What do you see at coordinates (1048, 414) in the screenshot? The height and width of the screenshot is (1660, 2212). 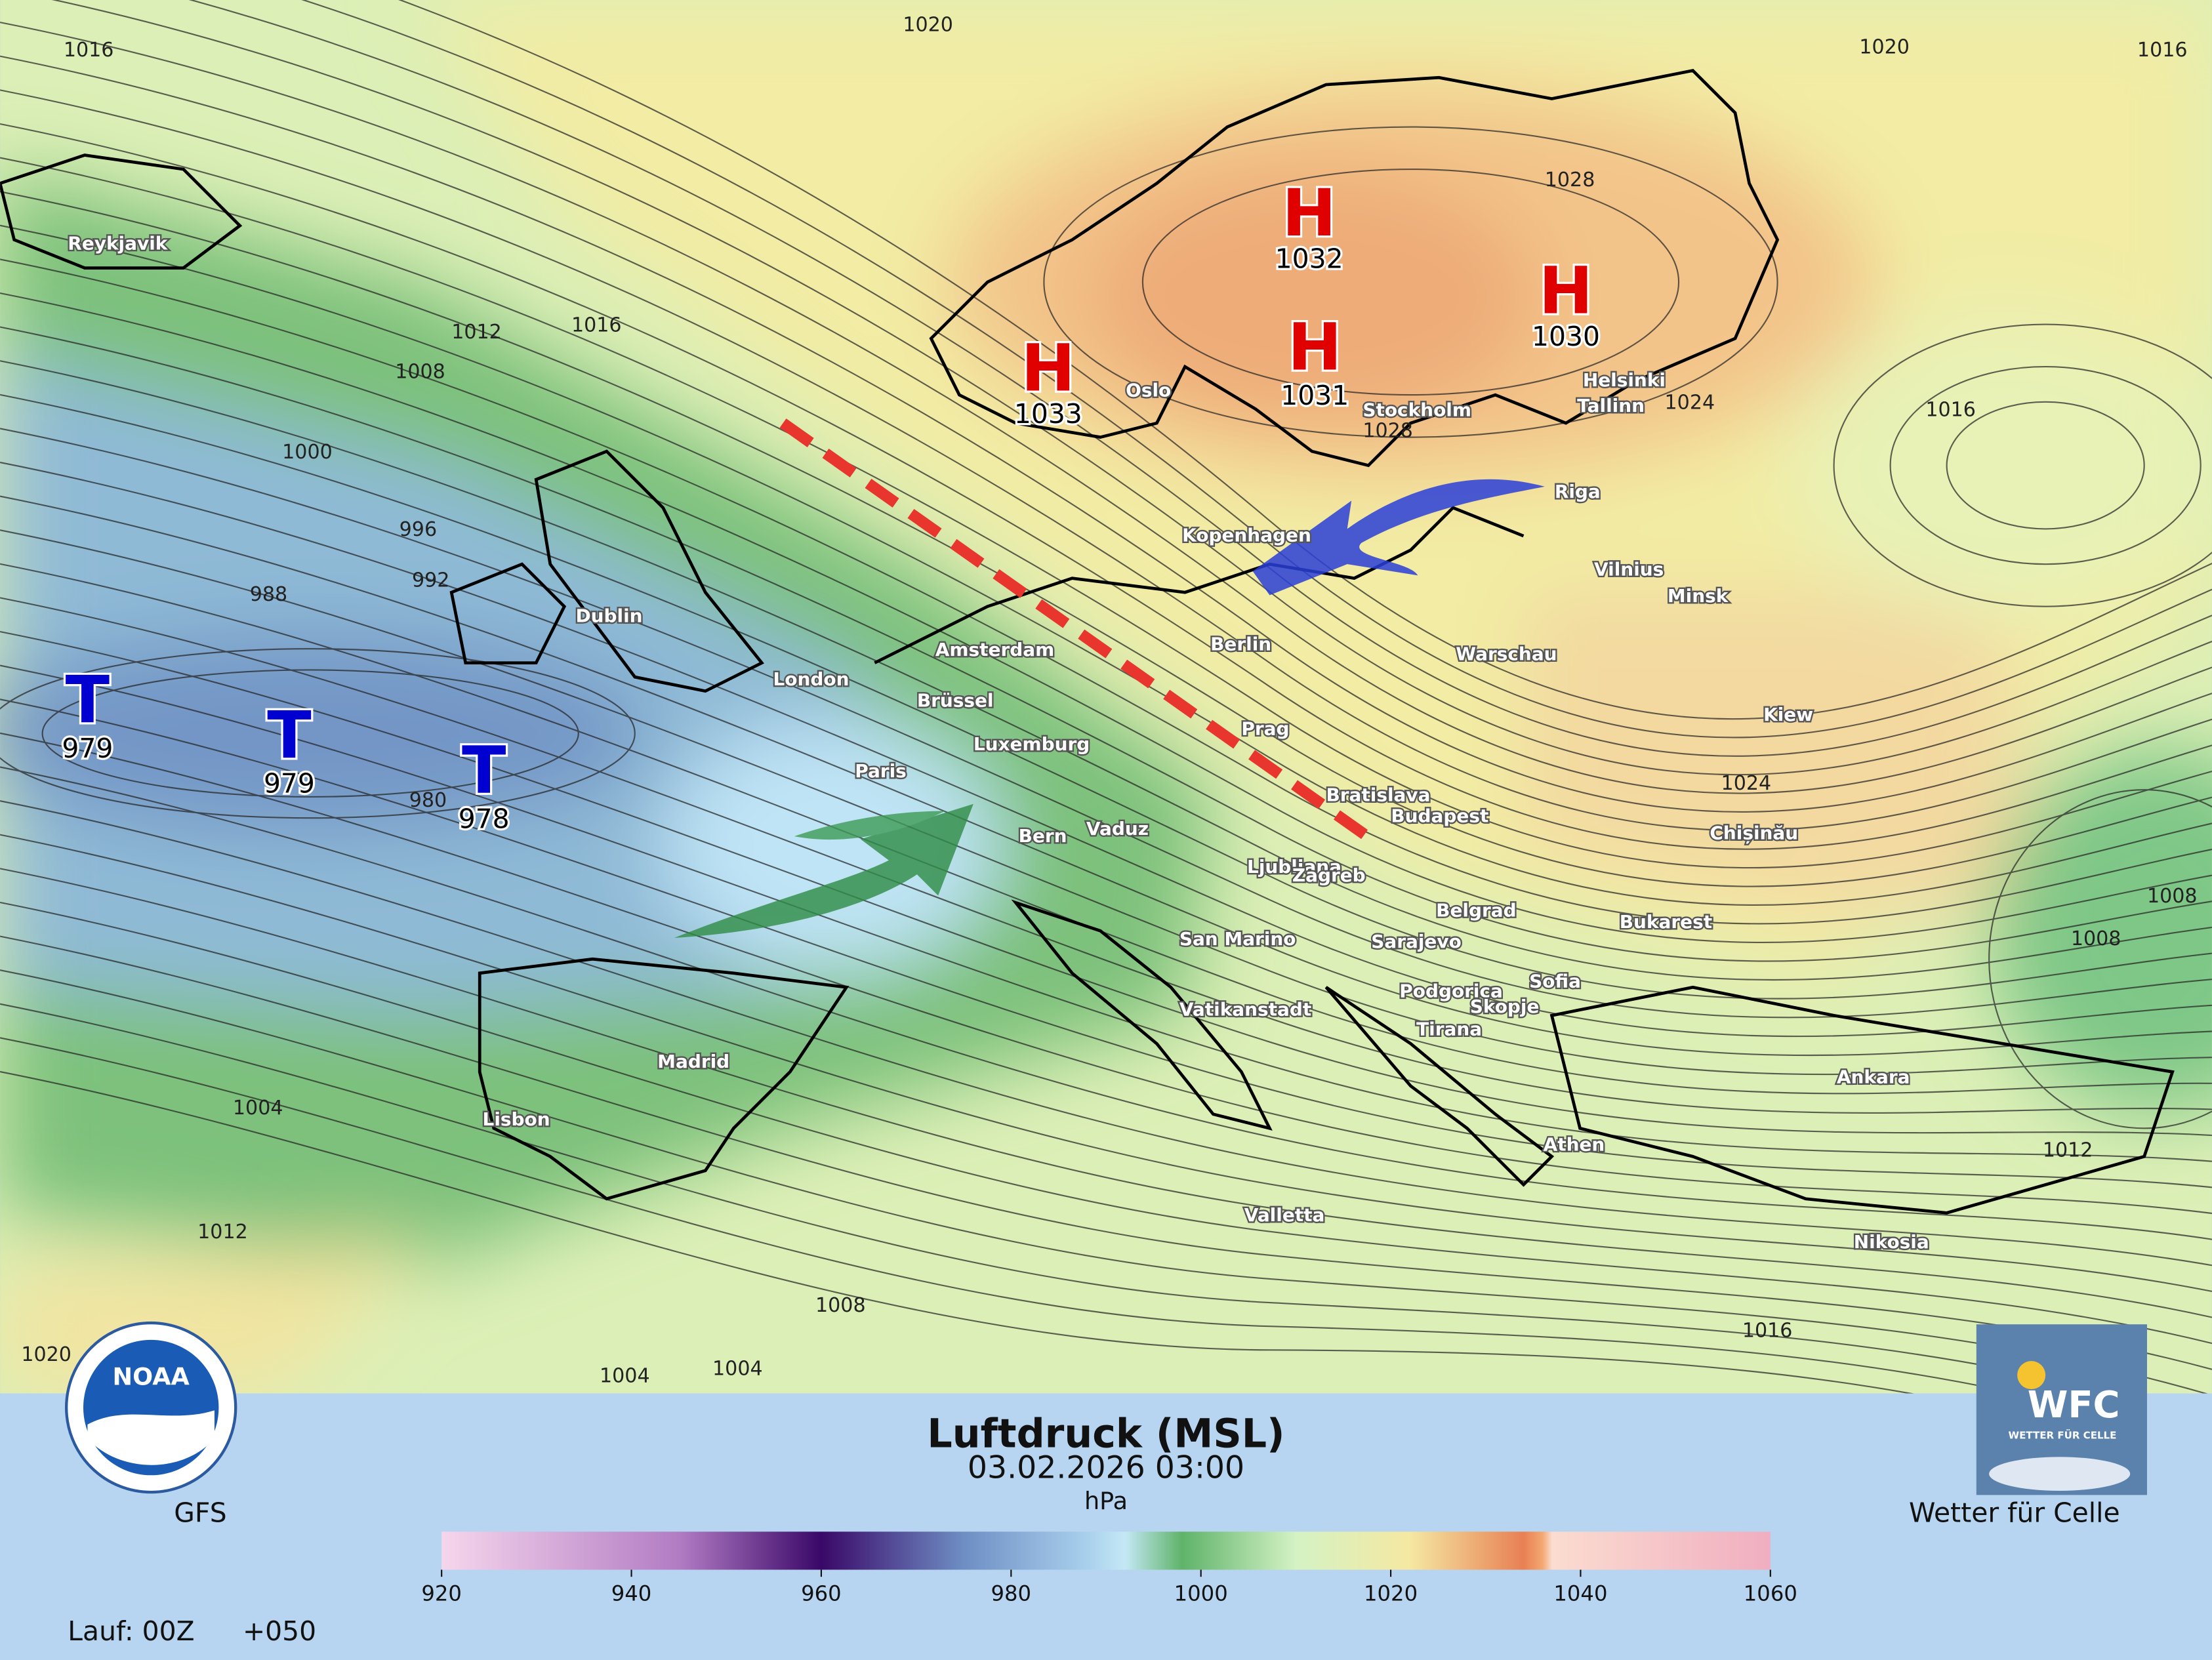 I see `pressure-value: 1033` at bounding box center [1048, 414].